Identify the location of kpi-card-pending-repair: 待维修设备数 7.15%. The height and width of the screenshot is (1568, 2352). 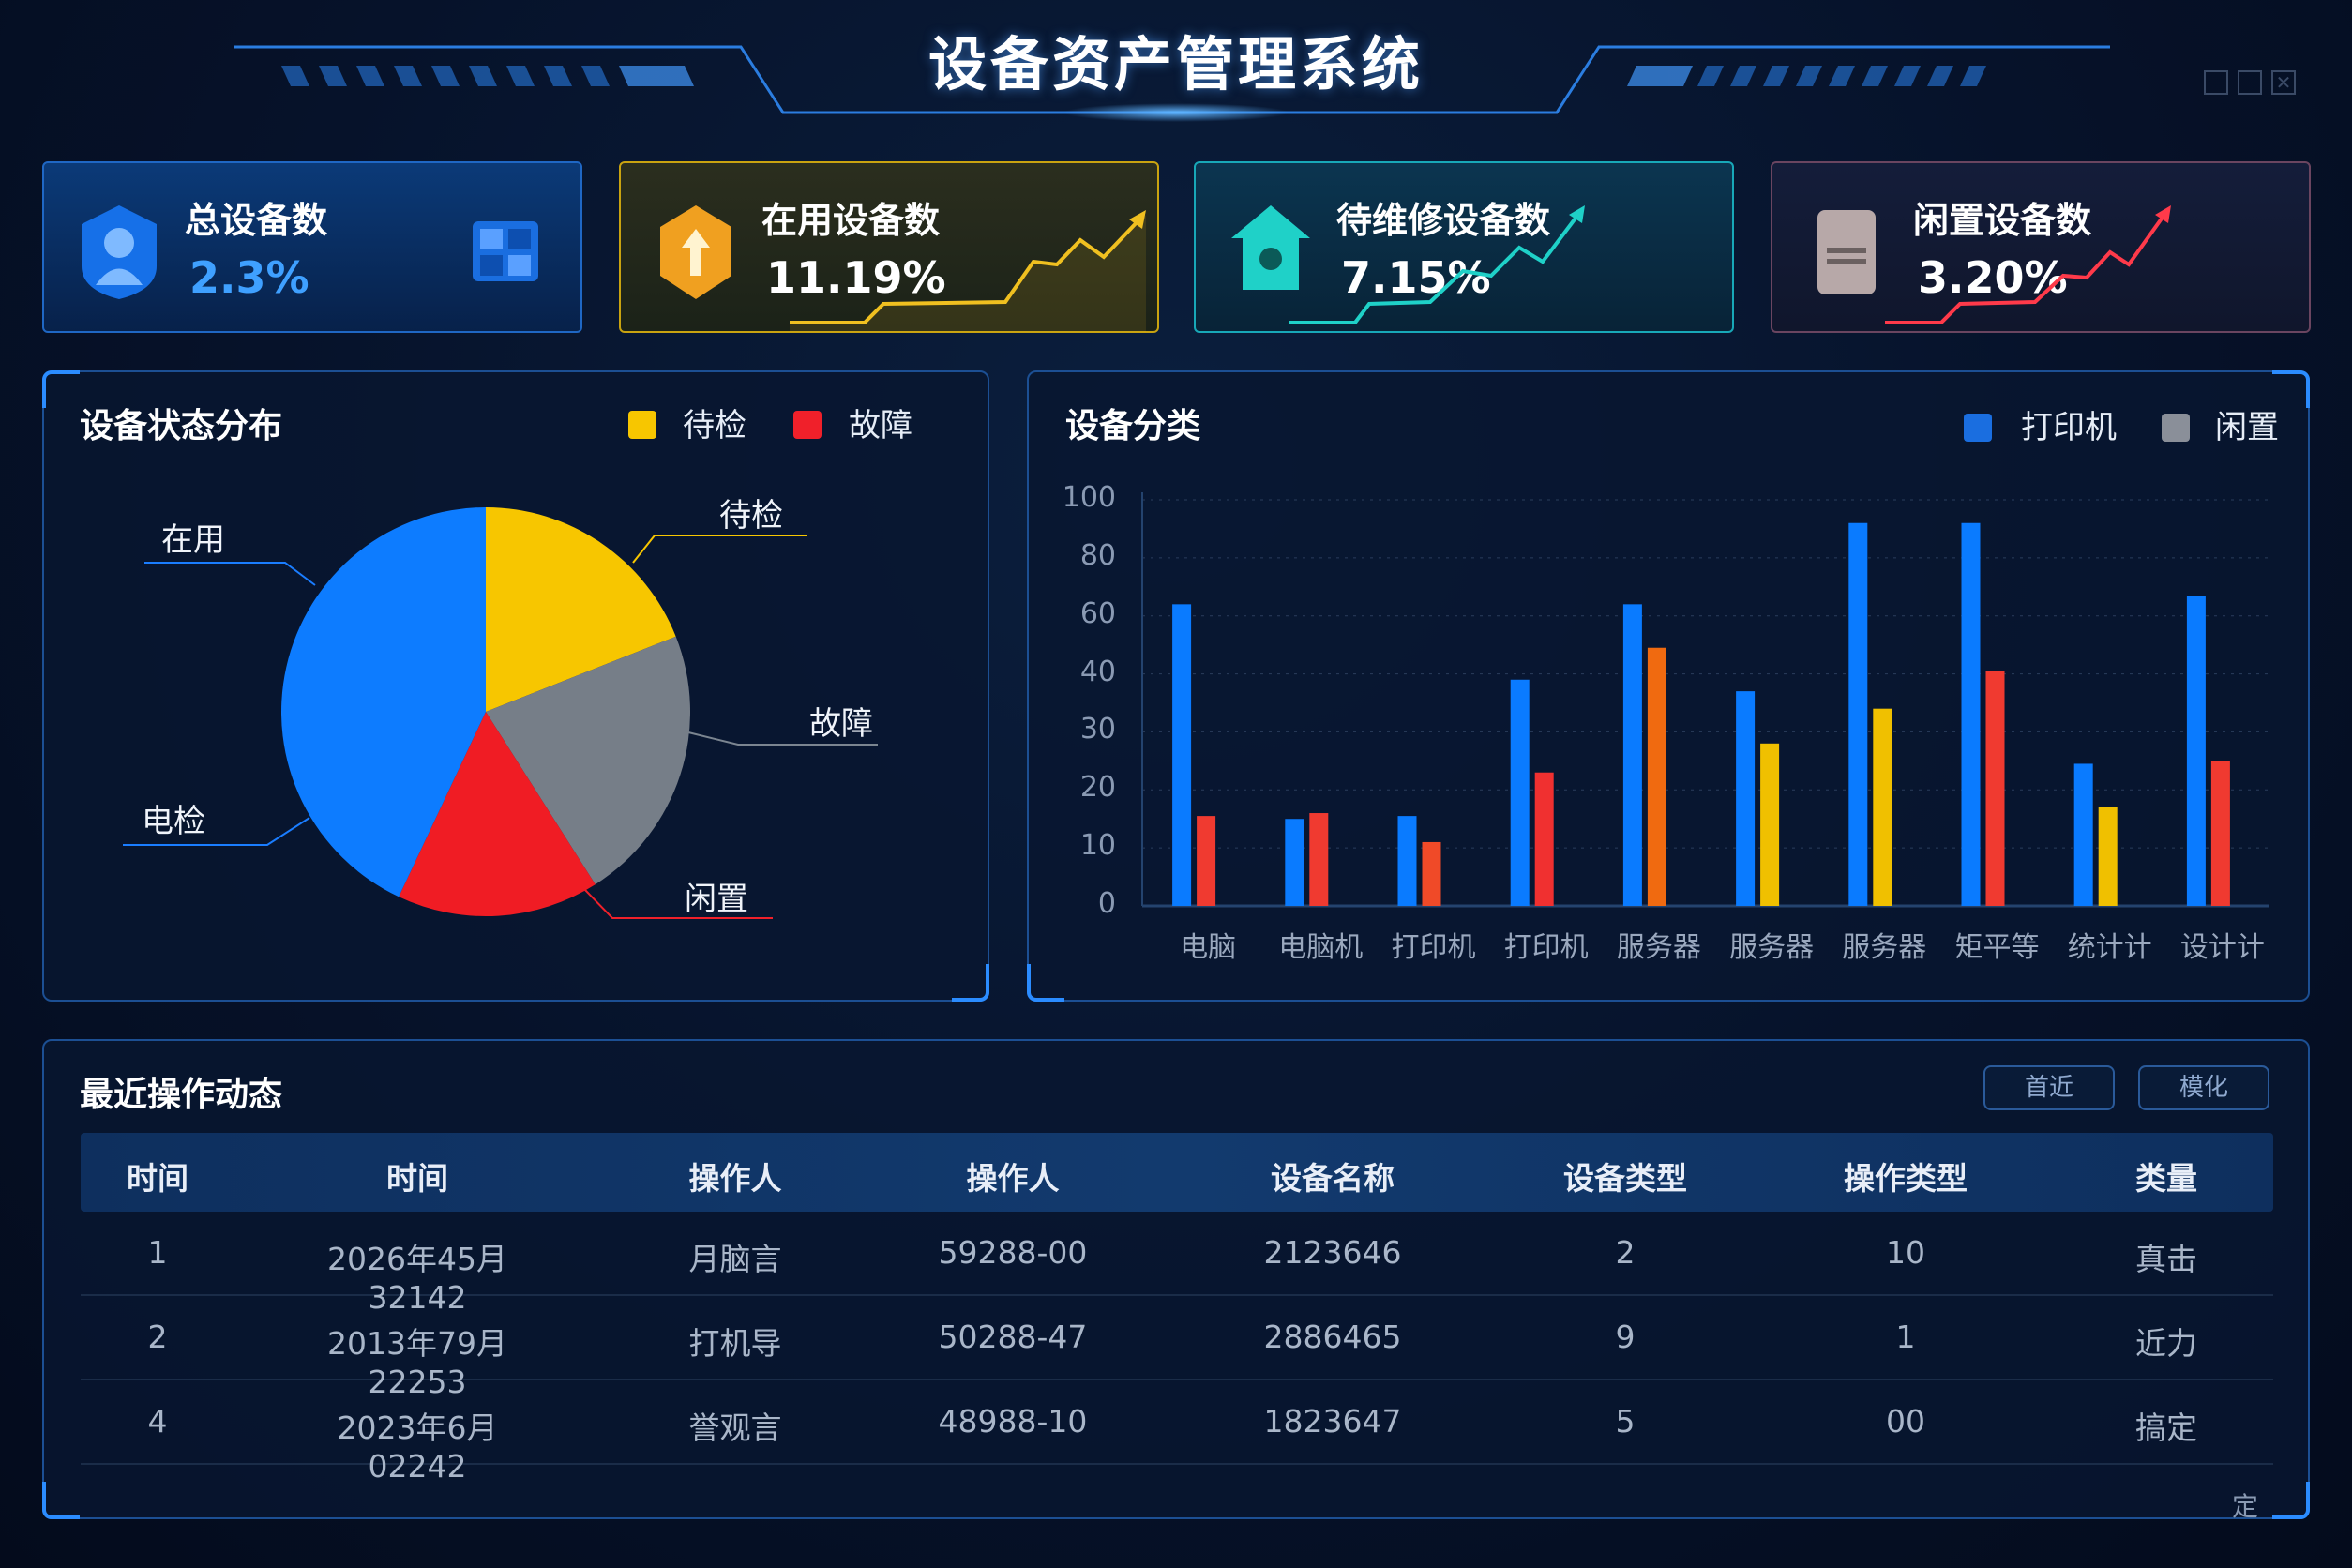
(1464, 247).